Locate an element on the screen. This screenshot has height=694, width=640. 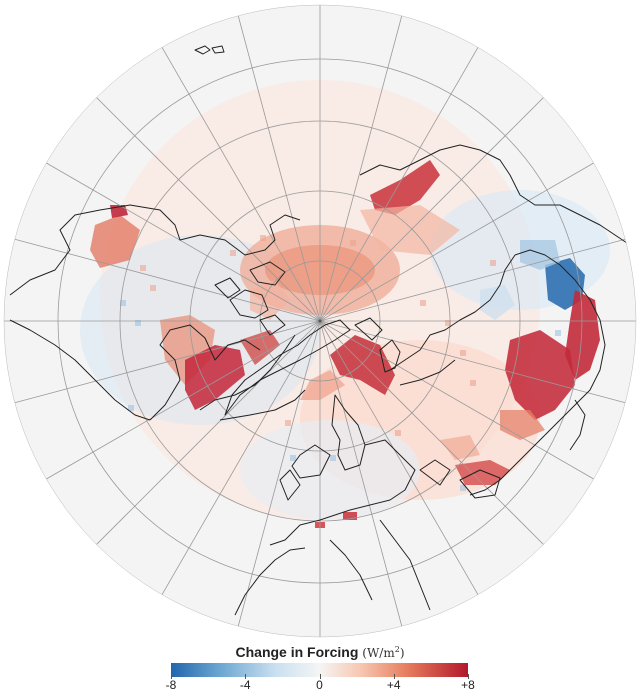
legend-unit: (W/m2) is located at coordinates (383, 652).